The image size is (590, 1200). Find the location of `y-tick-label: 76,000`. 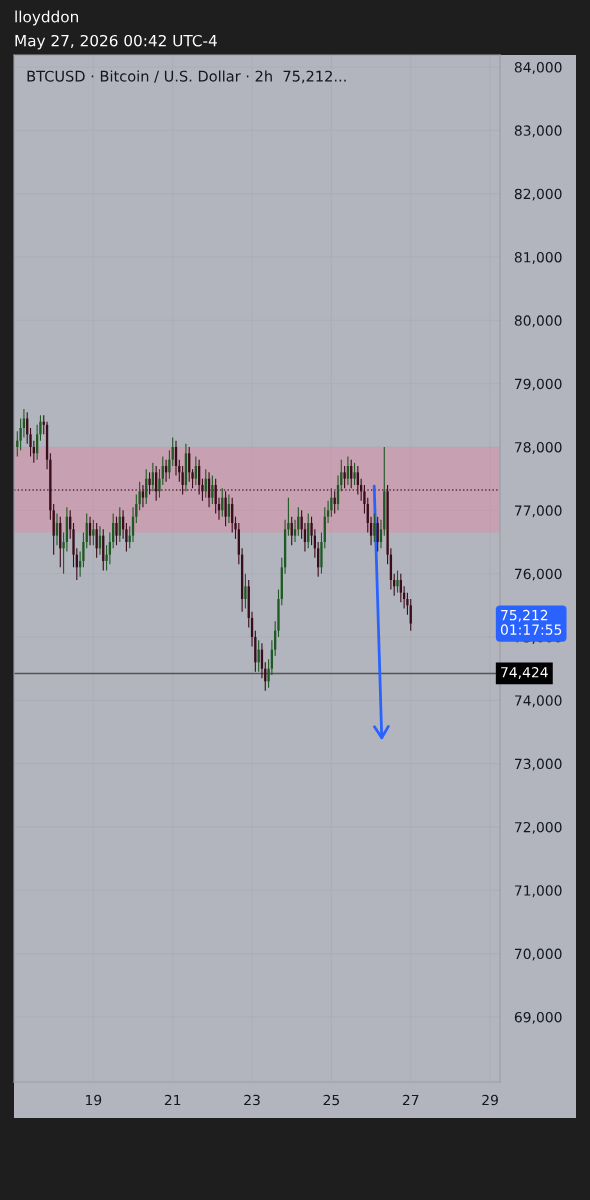

y-tick-label: 76,000 is located at coordinates (538, 574).